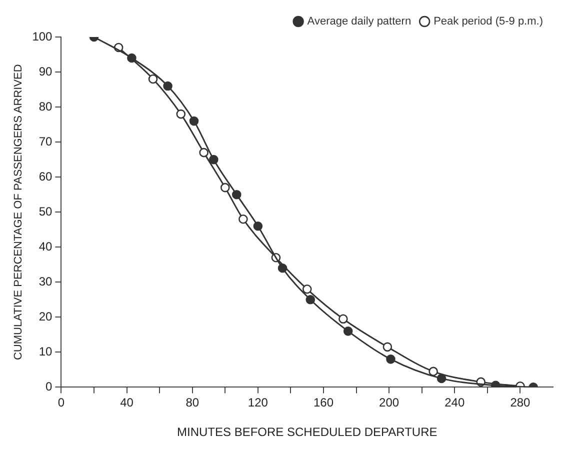 Image resolution: width=565 pixels, height=450 pixels. What do you see at coordinates (359, 22) in the screenshot?
I see `legend-label: Average daily pattern` at bounding box center [359, 22].